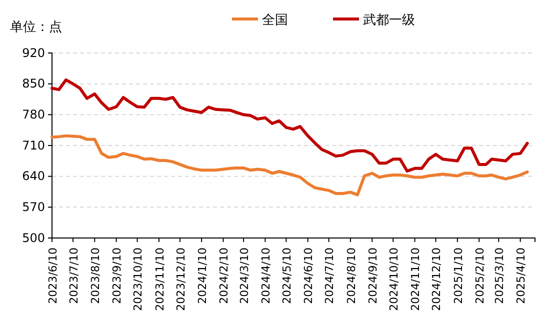 This screenshot has width=539, height=331. I want to click on x-tick-label: 2023/11/10, so click(159, 279).